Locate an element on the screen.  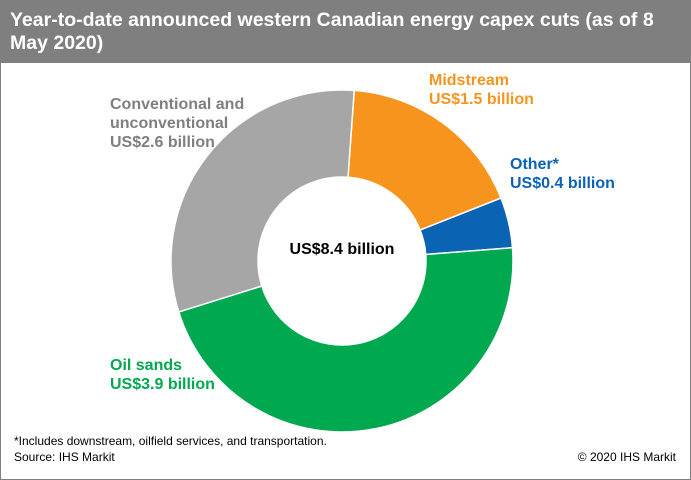
donut-center-total: US$8.4 billion is located at coordinates (342, 249).